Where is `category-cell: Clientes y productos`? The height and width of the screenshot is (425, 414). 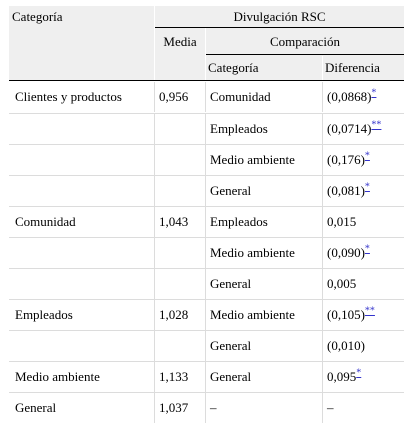
category-cell: Clientes y productos is located at coordinates (68, 96).